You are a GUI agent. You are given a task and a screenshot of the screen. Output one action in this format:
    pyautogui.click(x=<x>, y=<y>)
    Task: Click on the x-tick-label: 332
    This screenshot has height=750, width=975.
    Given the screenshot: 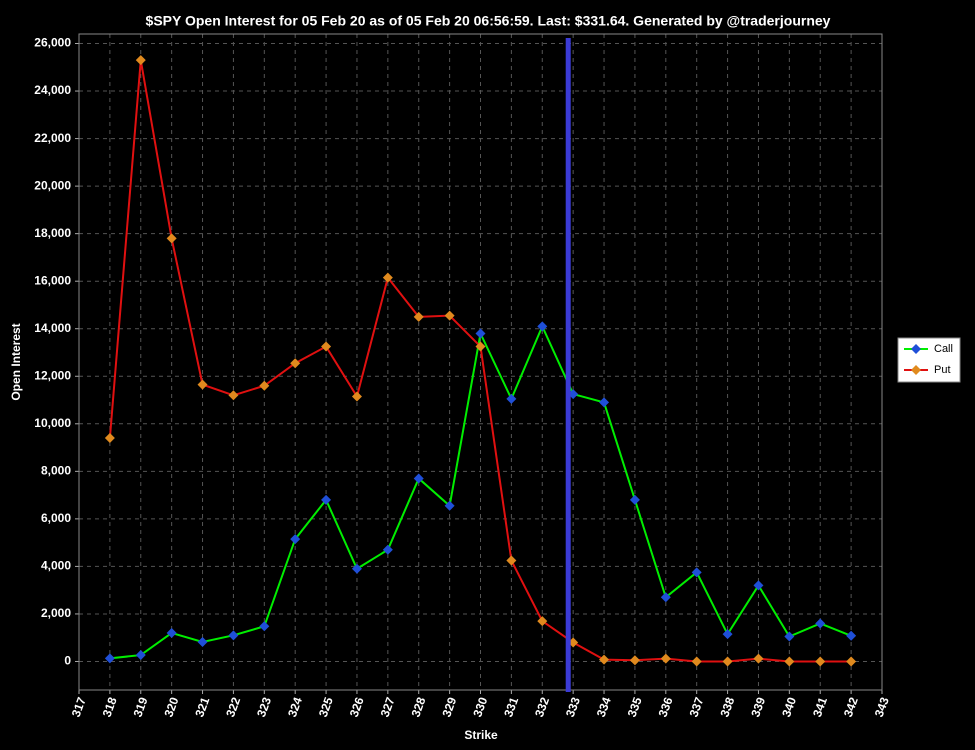 What is the action you would take?
    pyautogui.click(x=542, y=707)
    